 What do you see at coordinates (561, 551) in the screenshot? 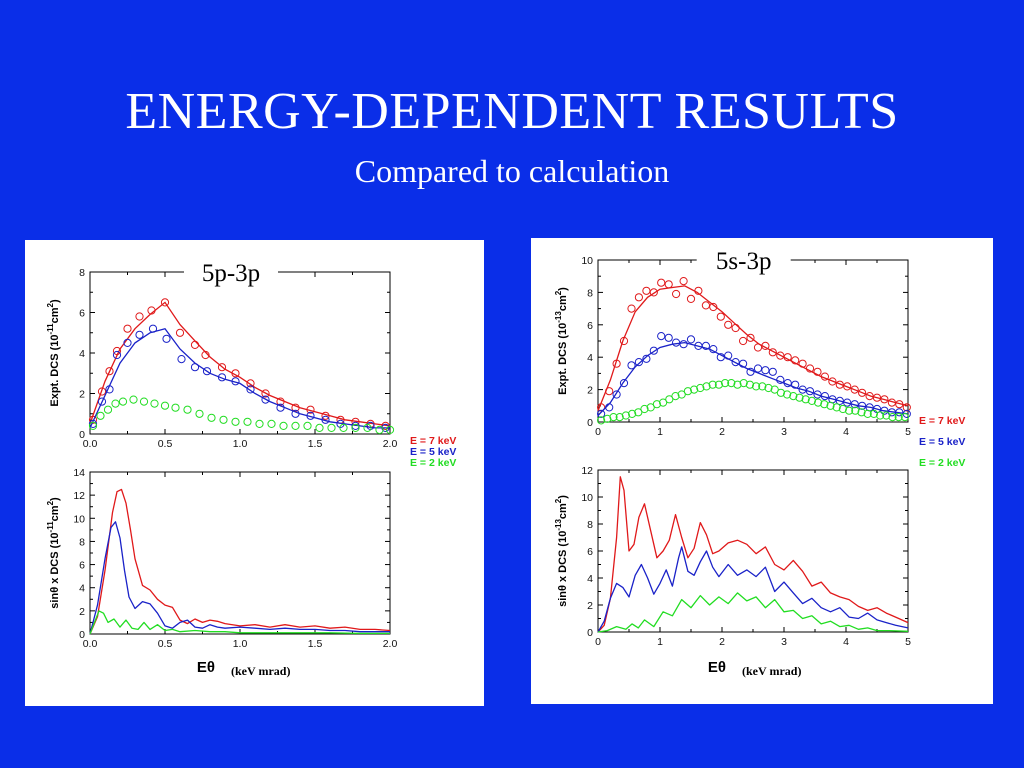
I see `y-axis-label: sinθ x DCS (10-13cm2)` at bounding box center [561, 551].